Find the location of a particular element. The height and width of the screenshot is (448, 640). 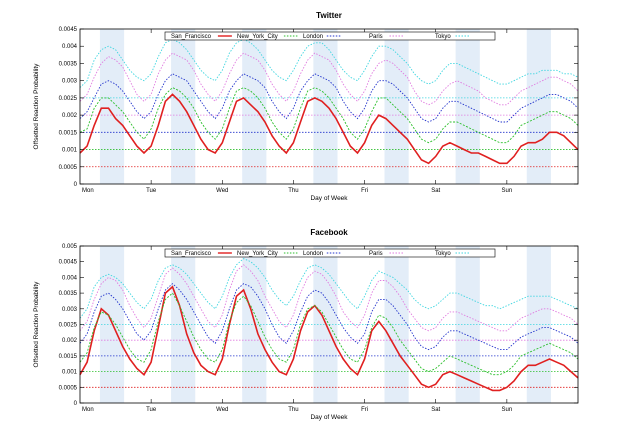

y-tick-label: 0.005 is located at coordinates (70, 247).